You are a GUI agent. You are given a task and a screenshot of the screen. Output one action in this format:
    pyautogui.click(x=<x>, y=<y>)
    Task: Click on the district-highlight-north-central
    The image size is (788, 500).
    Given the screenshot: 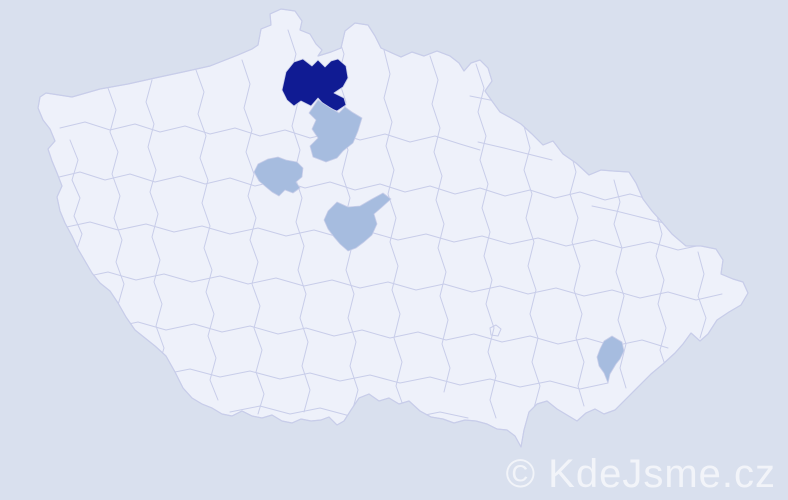 What is the action you would take?
    pyautogui.click(x=335, y=131)
    